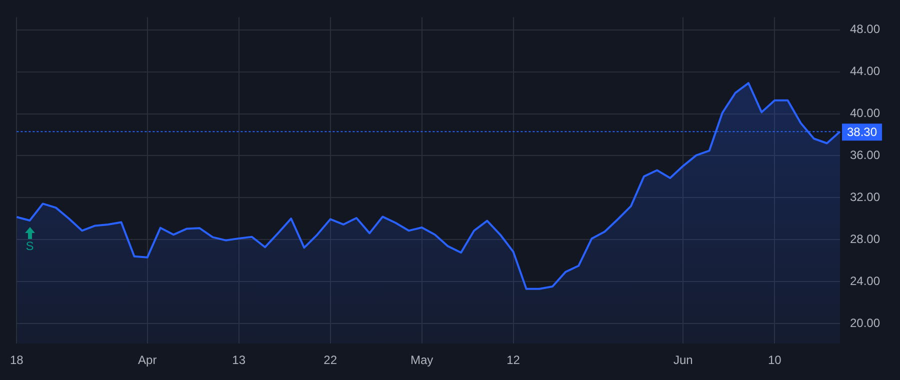 The image size is (900, 380). Describe the element at coordinates (865, 71) in the screenshot. I see `y-tick-label: 44.00` at that location.